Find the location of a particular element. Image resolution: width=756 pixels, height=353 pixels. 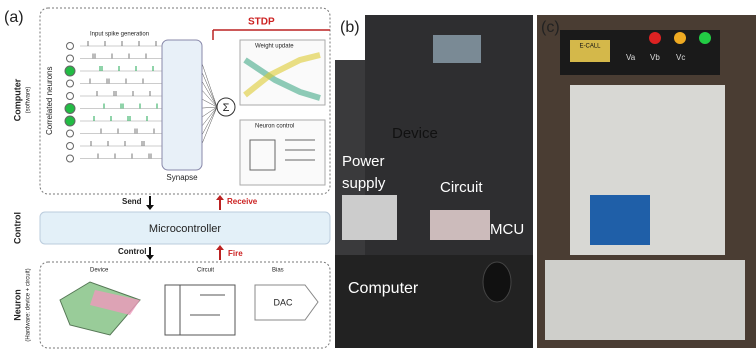

circuit-label: Circuit is located at coordinates (205, 271).